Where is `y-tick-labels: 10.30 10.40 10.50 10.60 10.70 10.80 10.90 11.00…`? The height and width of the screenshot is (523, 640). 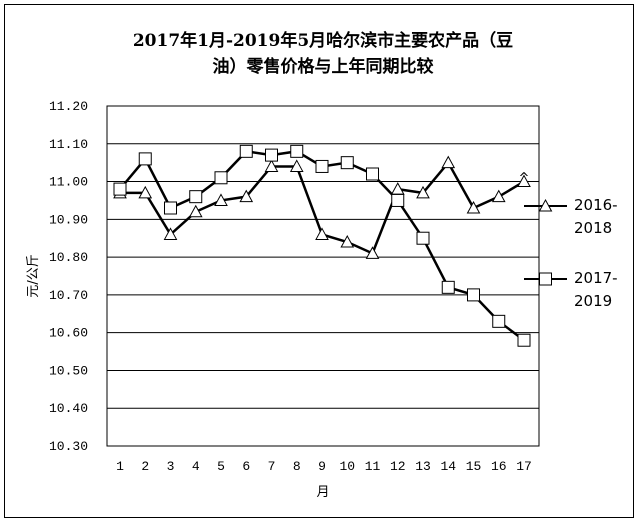
y-tick-labels: 10.30 10.40 10.50 10.60 10.70 10.80 10.90 11.00… is located at coordinates (68, 276).